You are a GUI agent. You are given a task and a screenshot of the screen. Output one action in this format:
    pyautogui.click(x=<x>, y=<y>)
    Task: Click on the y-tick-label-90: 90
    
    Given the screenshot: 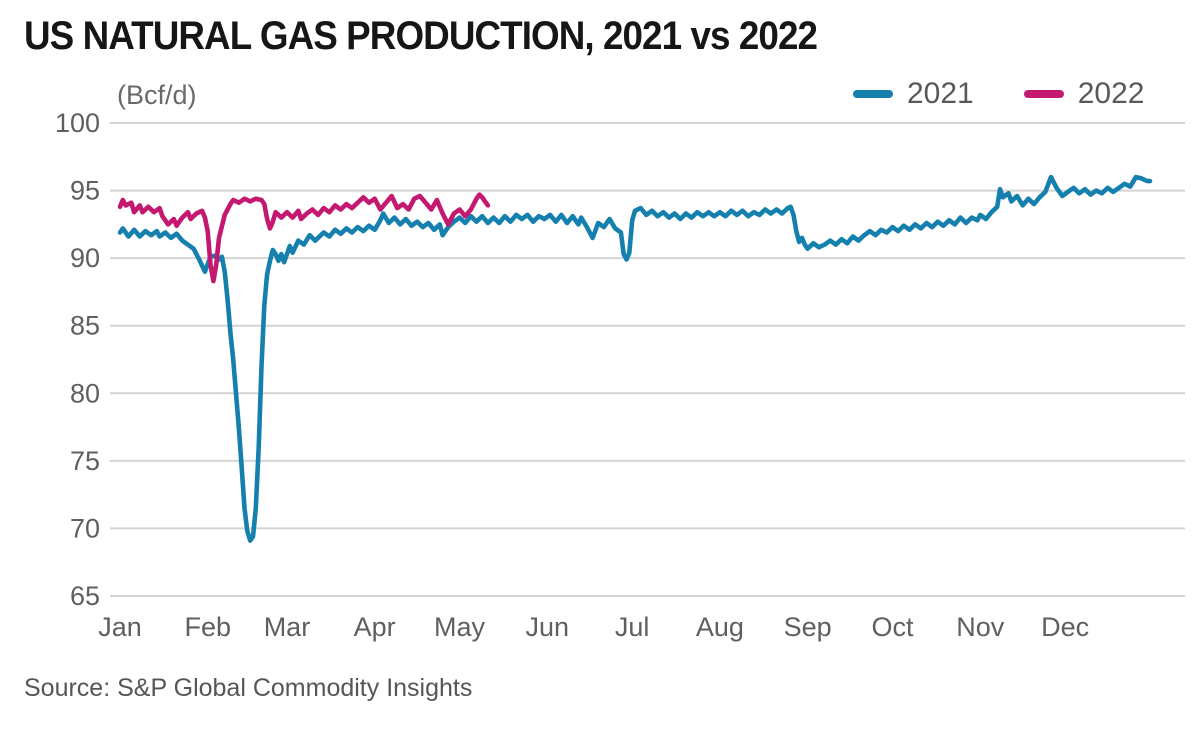 What is the action you would take?
    pyautogui.click(x=85, y=258)
    